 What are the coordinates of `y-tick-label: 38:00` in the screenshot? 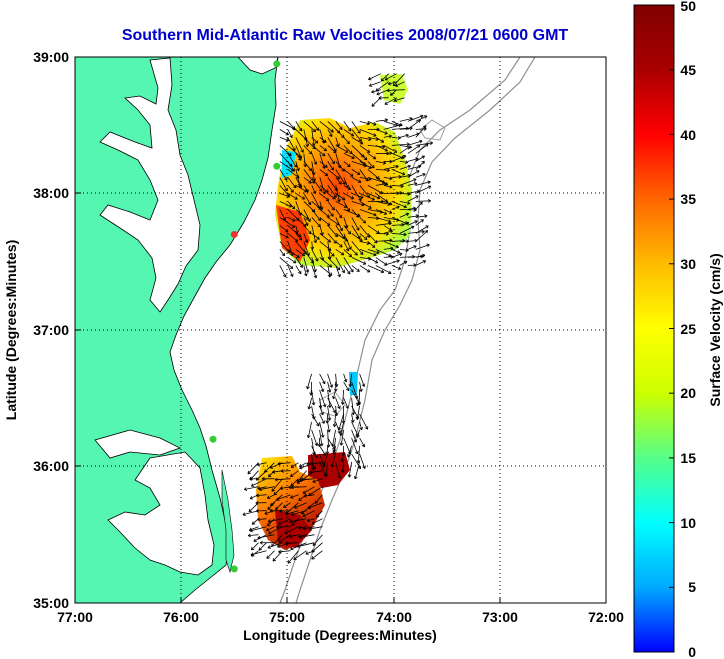 It's located at (51, 193).